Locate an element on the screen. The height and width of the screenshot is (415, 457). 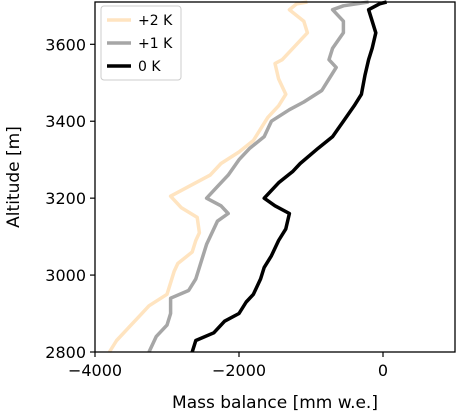
y-tick-label: 2800 is located at coordinates (65, 352).